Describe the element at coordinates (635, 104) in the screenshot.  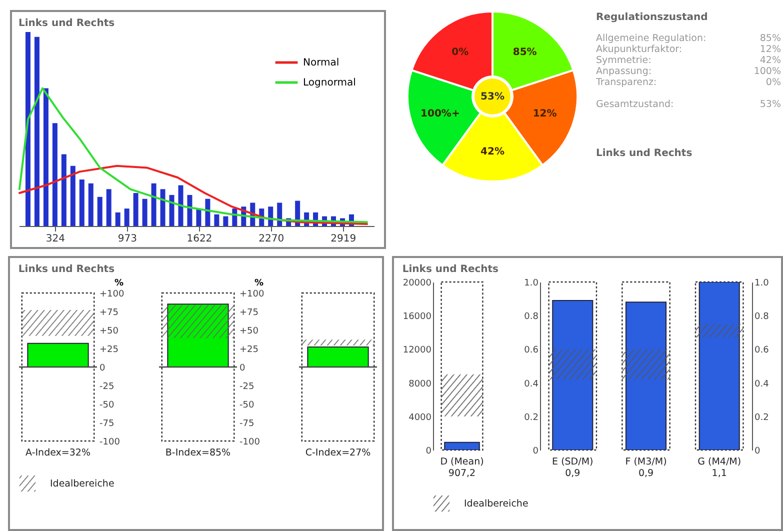
I see `text: Gesamtzustand:` at that location.